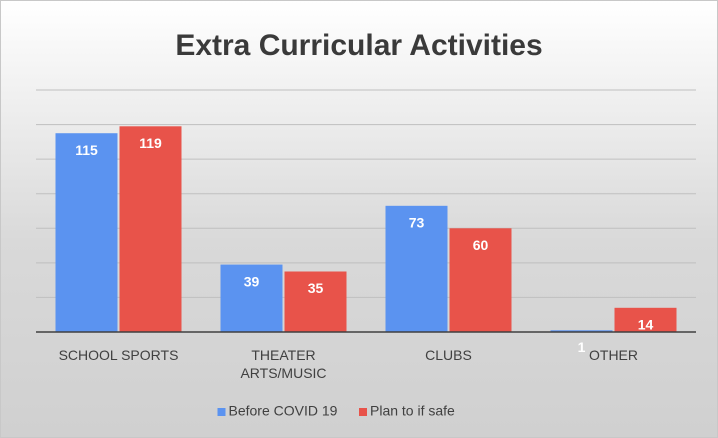  What do you see at coordinates (582, 347) in the screenshot?
I see `bar-label: 1` at bounding box center [582, 347].